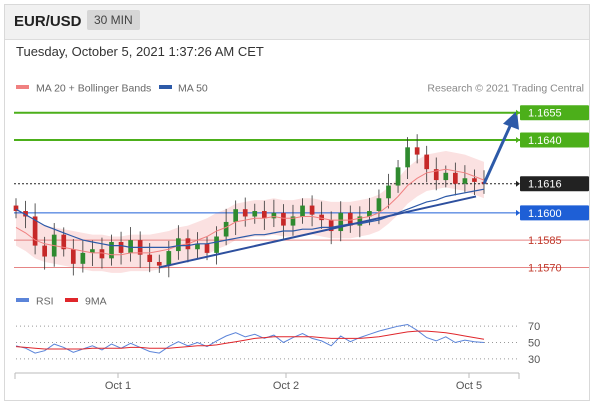 The width and height of the screenshot is (594, 405). Describe the element at coordinates (45, 302) in the screenshot. I see `rsi-legend-label: RSI` at that location.